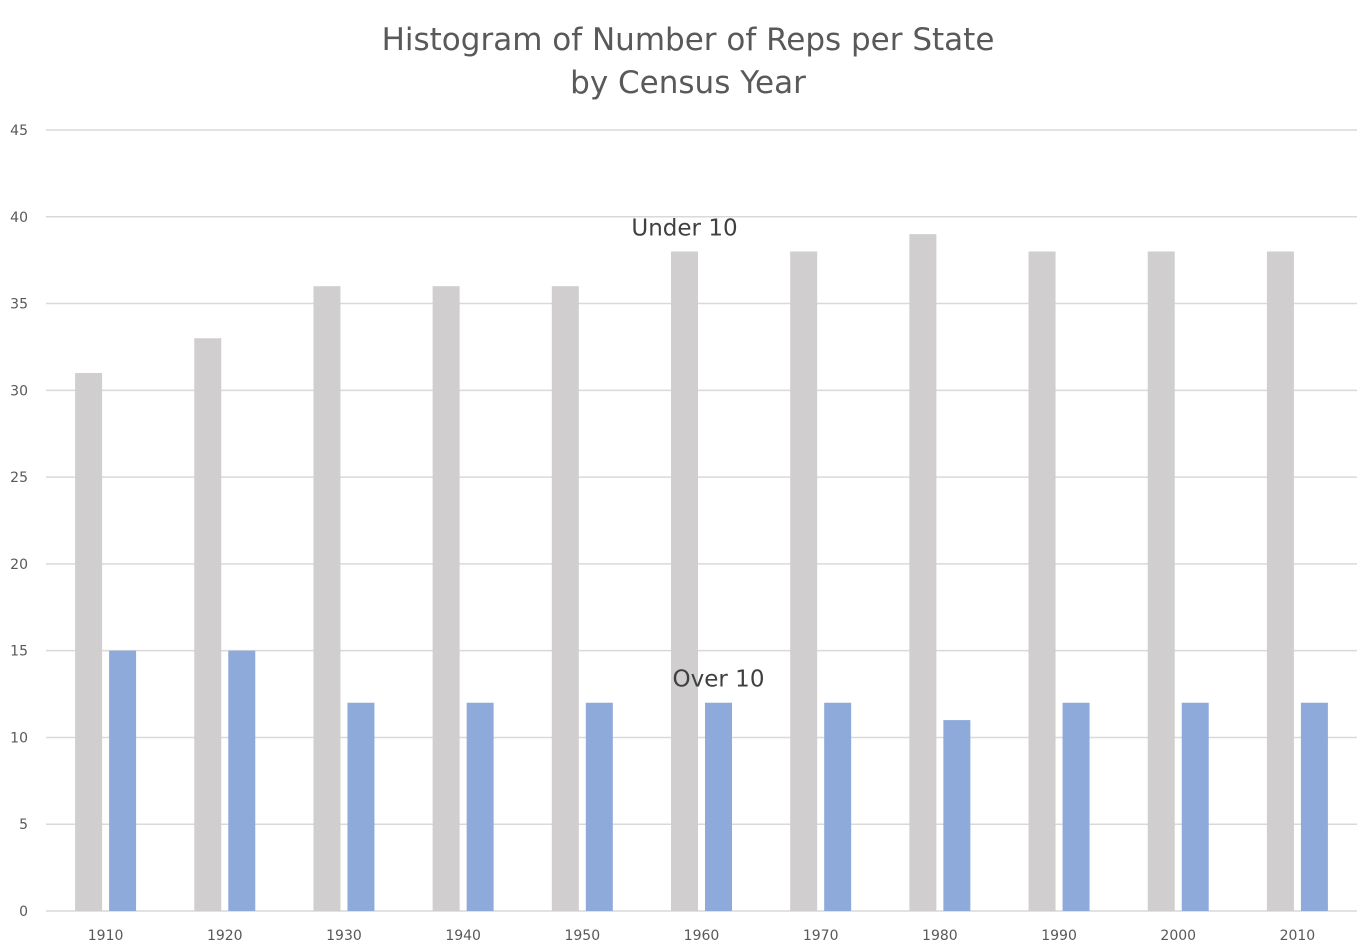 The height and width of the screenshot is (949, 1372). I want to click on bar-over-10-1980, so click(957, 815).